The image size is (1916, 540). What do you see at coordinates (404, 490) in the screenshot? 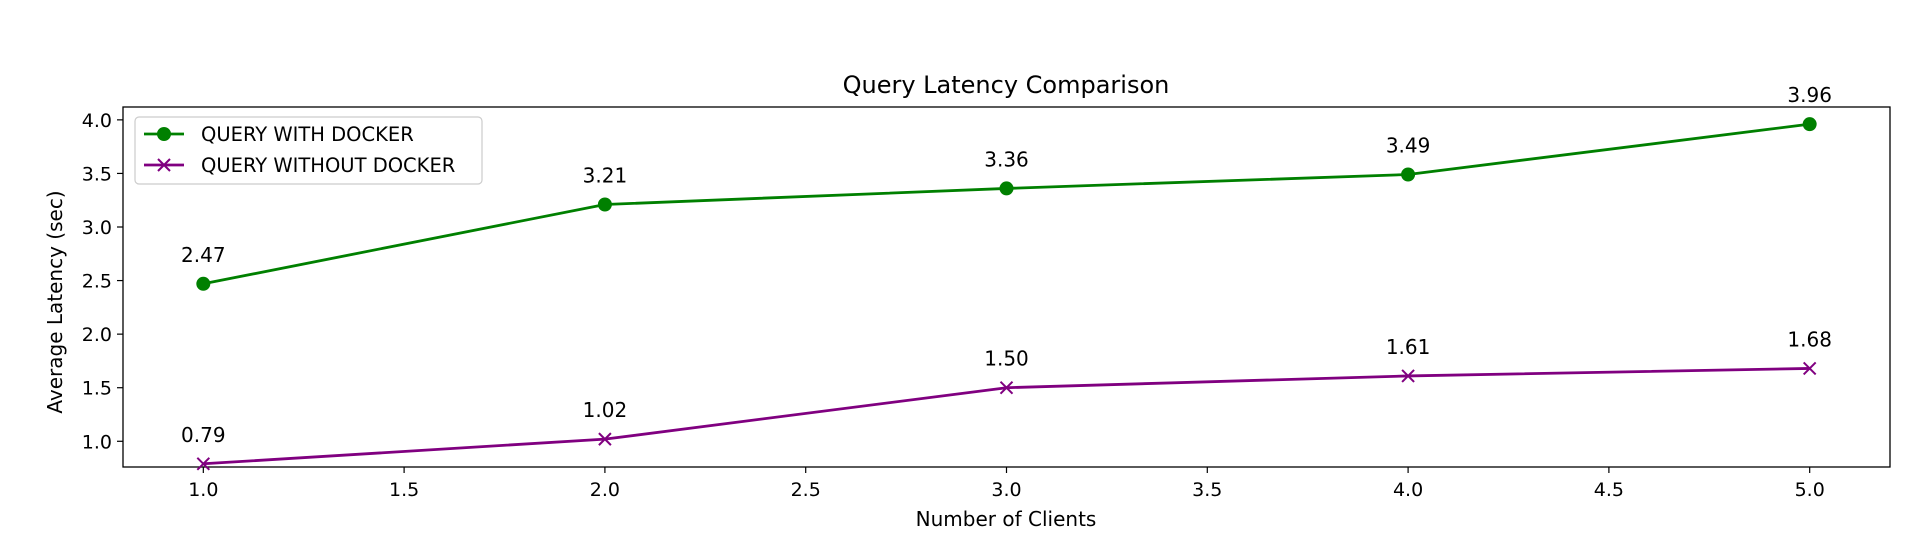
I see `x-tick-label: 1.5` at bounding box center [404, 490].